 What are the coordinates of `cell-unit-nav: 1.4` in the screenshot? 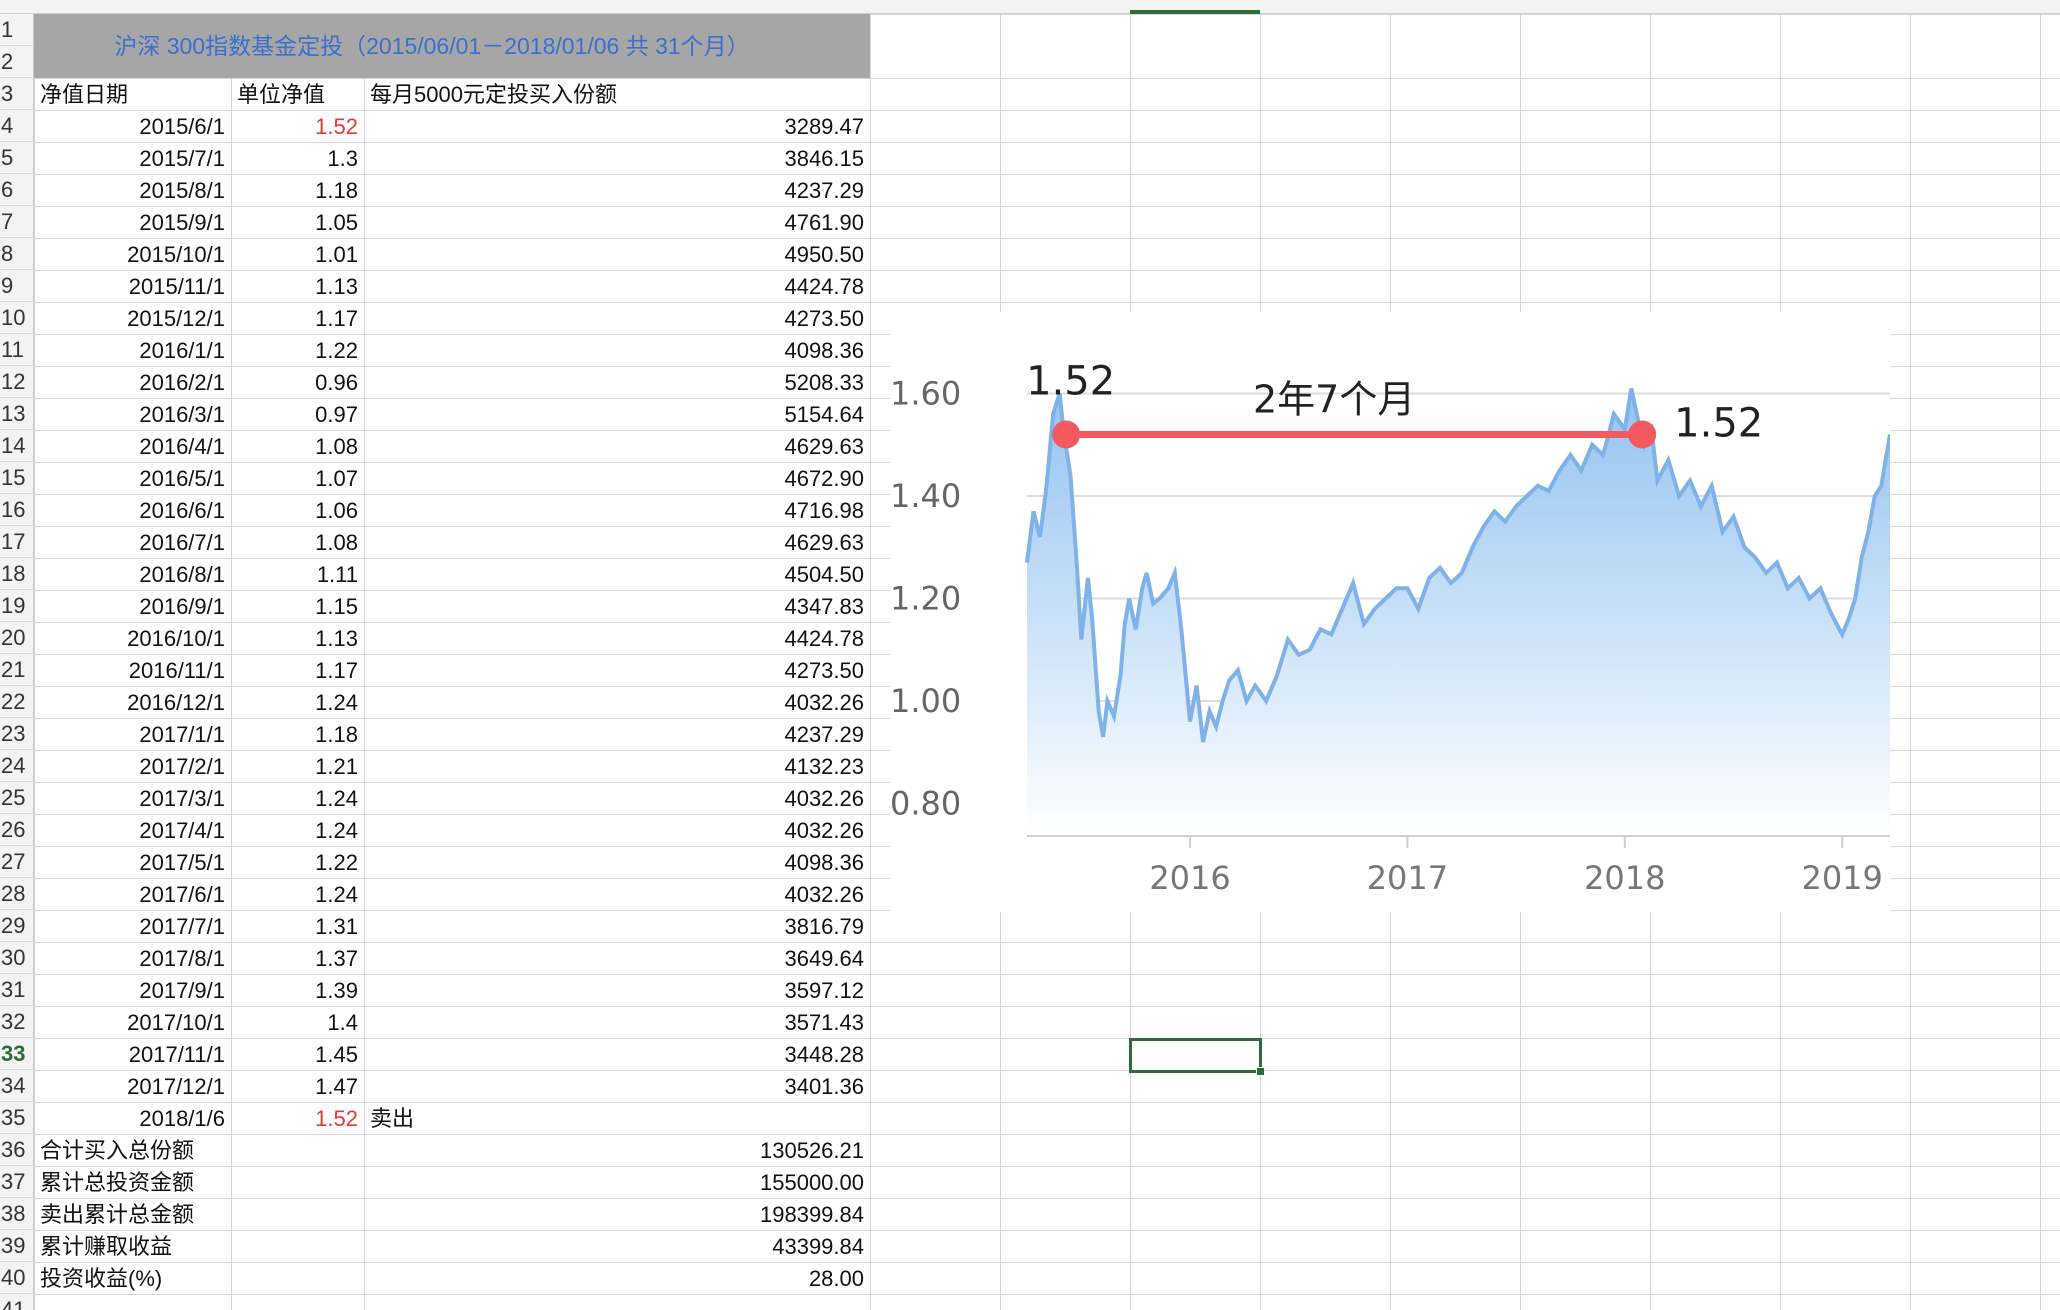 It's located at (342, 1022).